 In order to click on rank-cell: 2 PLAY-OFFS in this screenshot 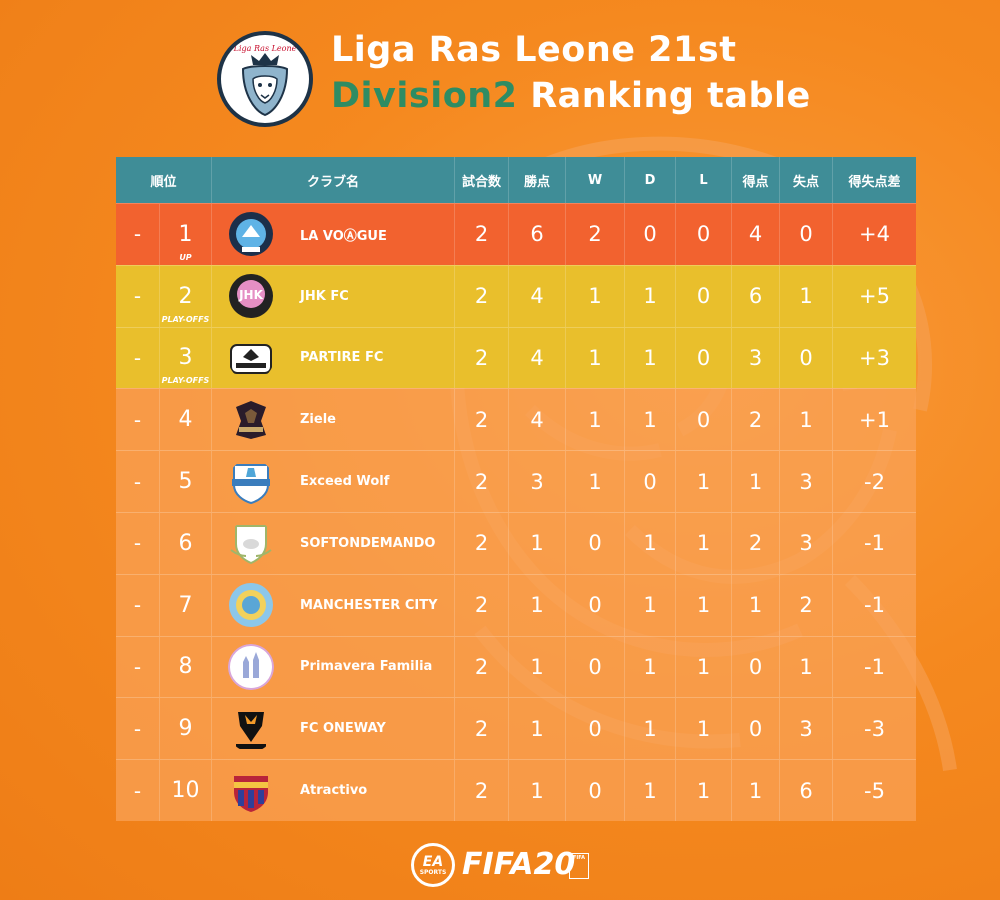, I will do `click(186, 296)`.